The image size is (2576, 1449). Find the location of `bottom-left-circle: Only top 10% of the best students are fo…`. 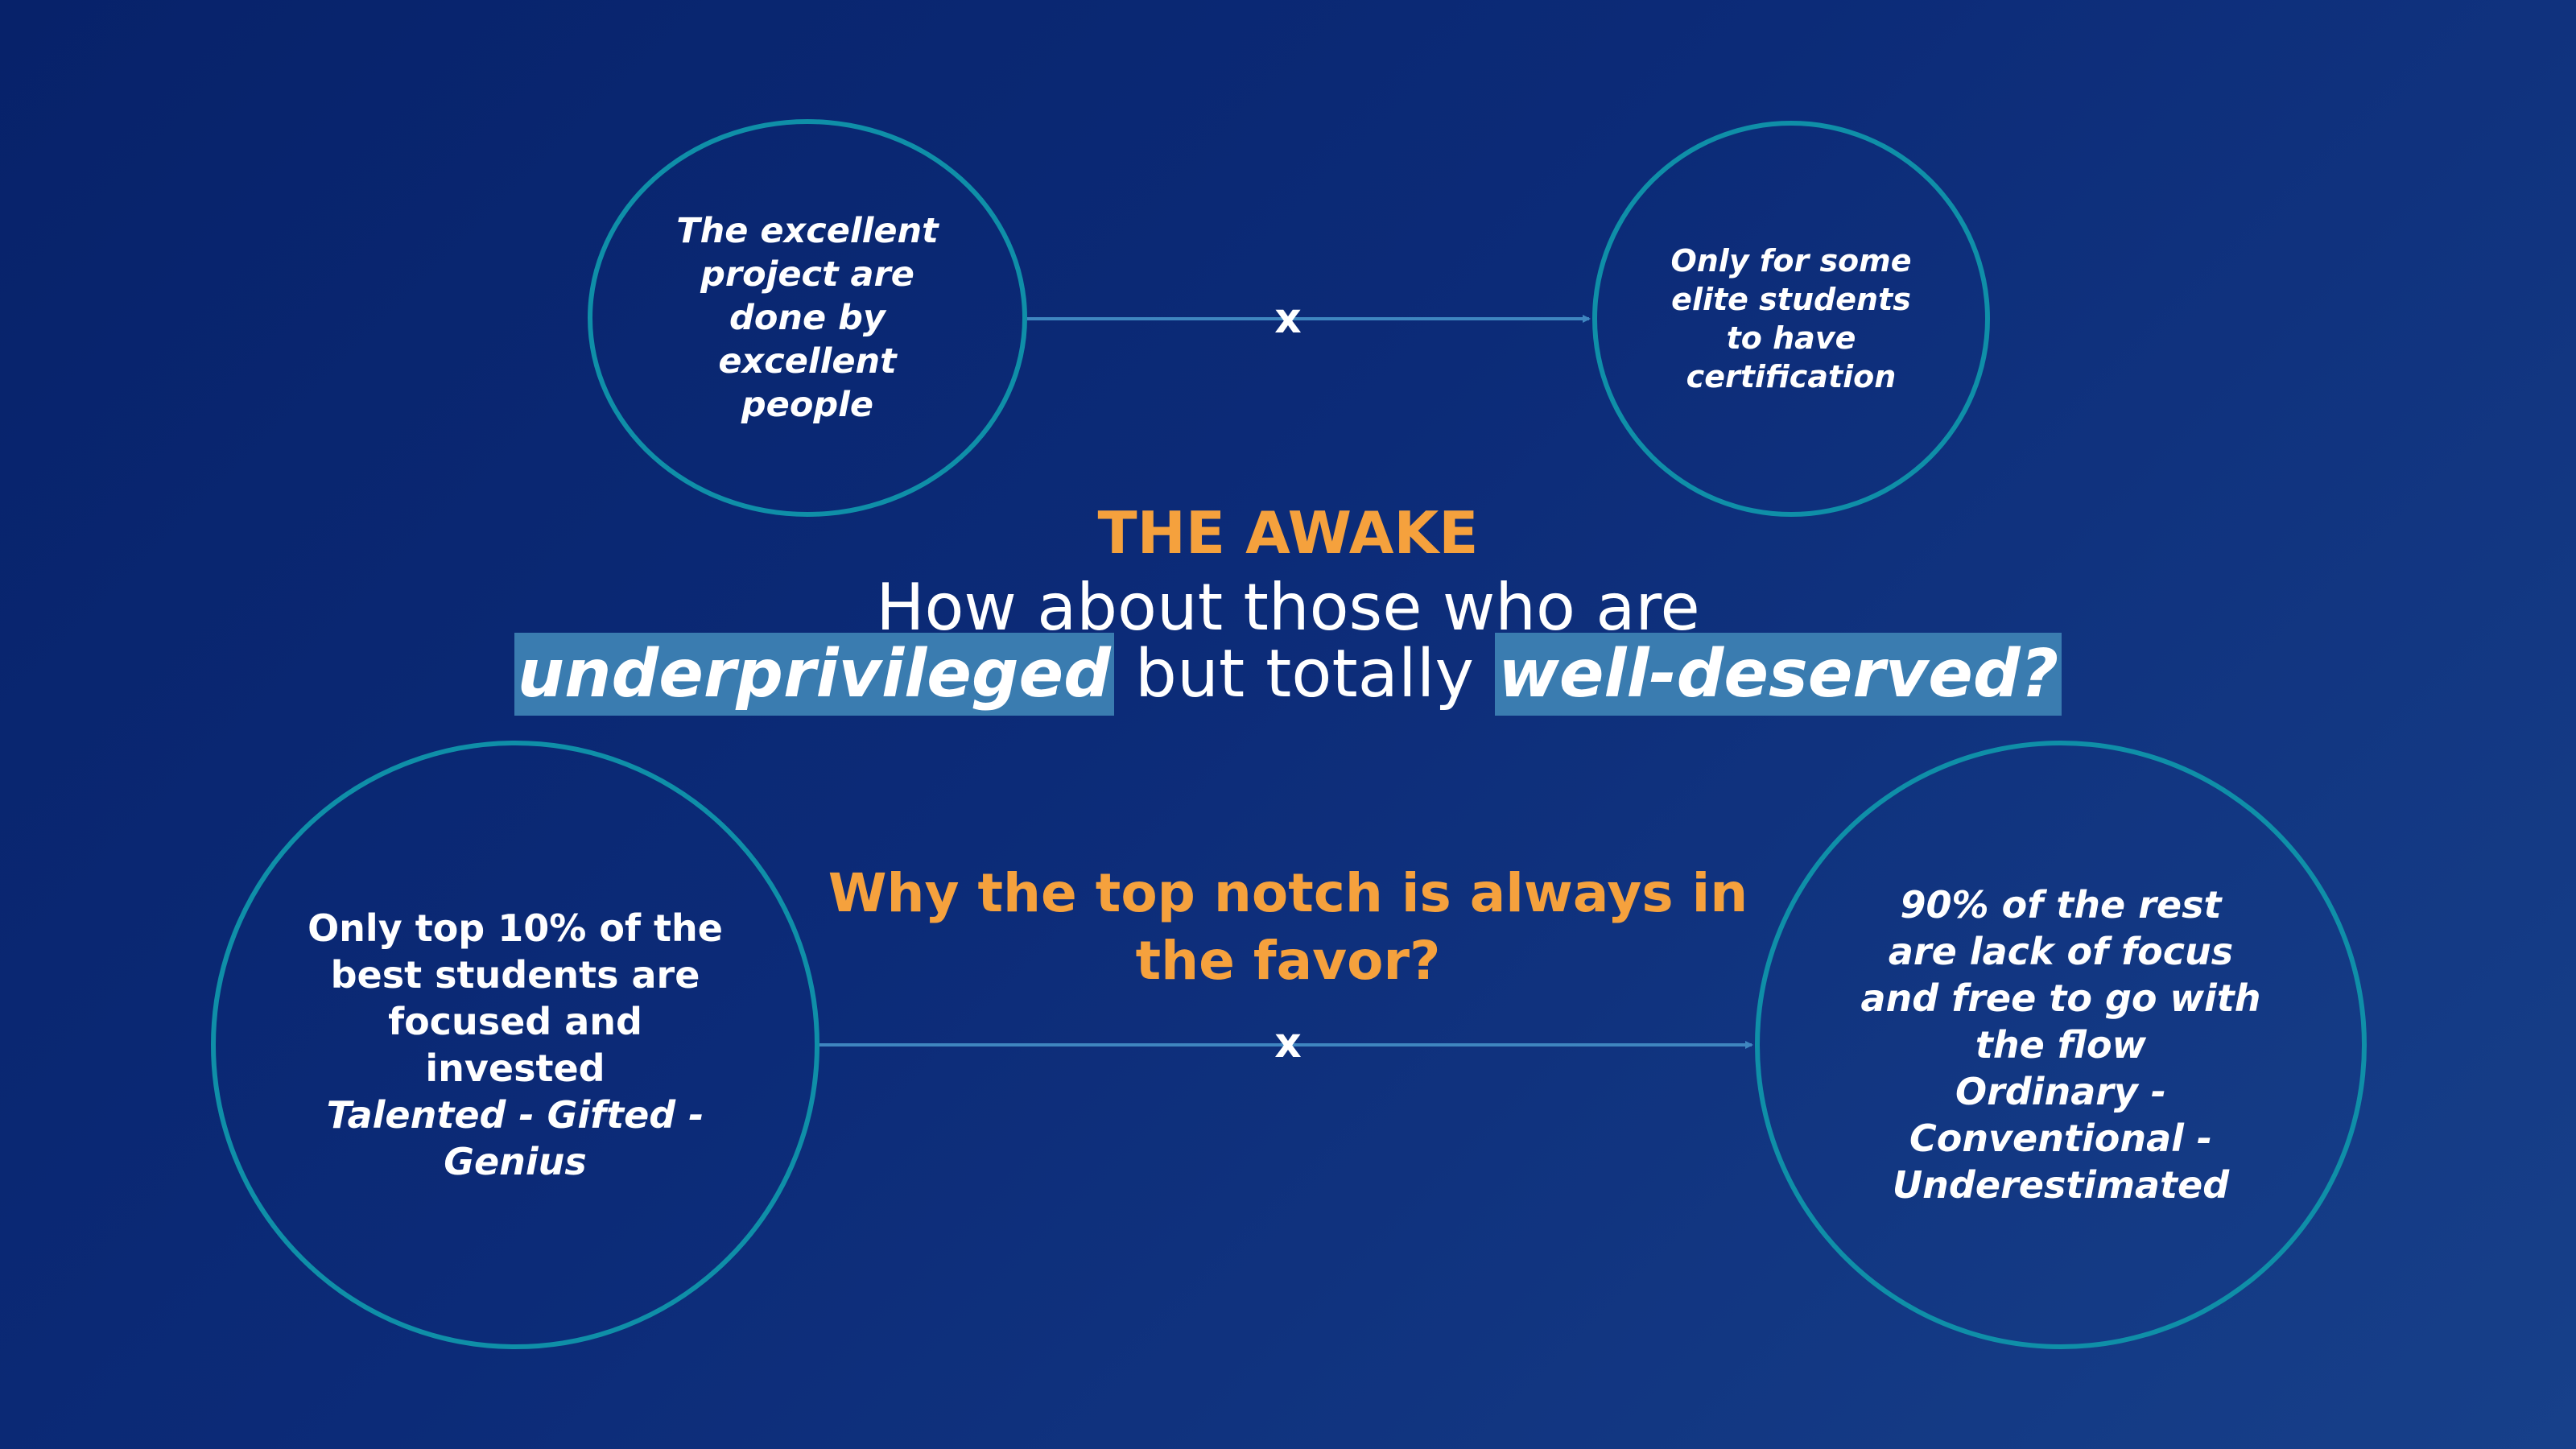

bottom-left-circle: Only top 10% of the best students are fo… is located at coordinates (515, 1045).